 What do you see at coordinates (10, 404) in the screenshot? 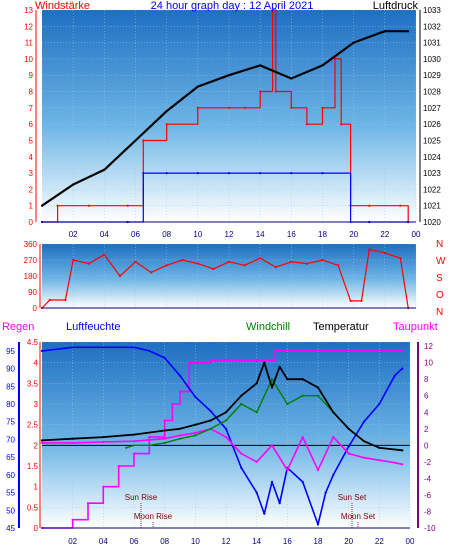
I see `humidity-tick-label: 80` at bounding box center [10, 404].